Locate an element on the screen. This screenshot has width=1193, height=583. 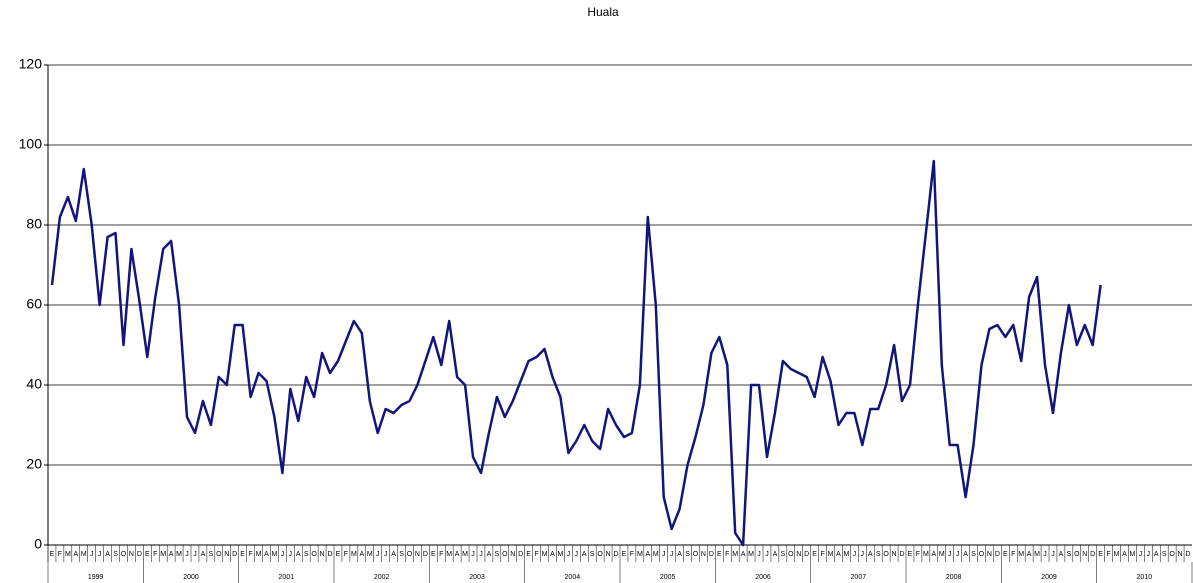
year-label: 2008 is located at coordinates (954, 577).